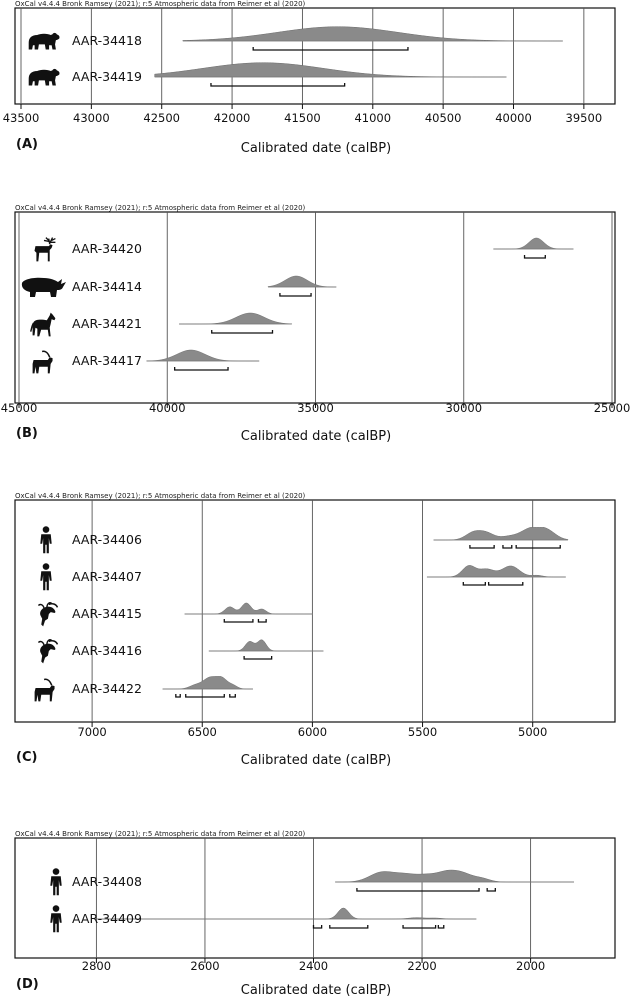  I want to click on tick-label: 2600, so click(204, 966).